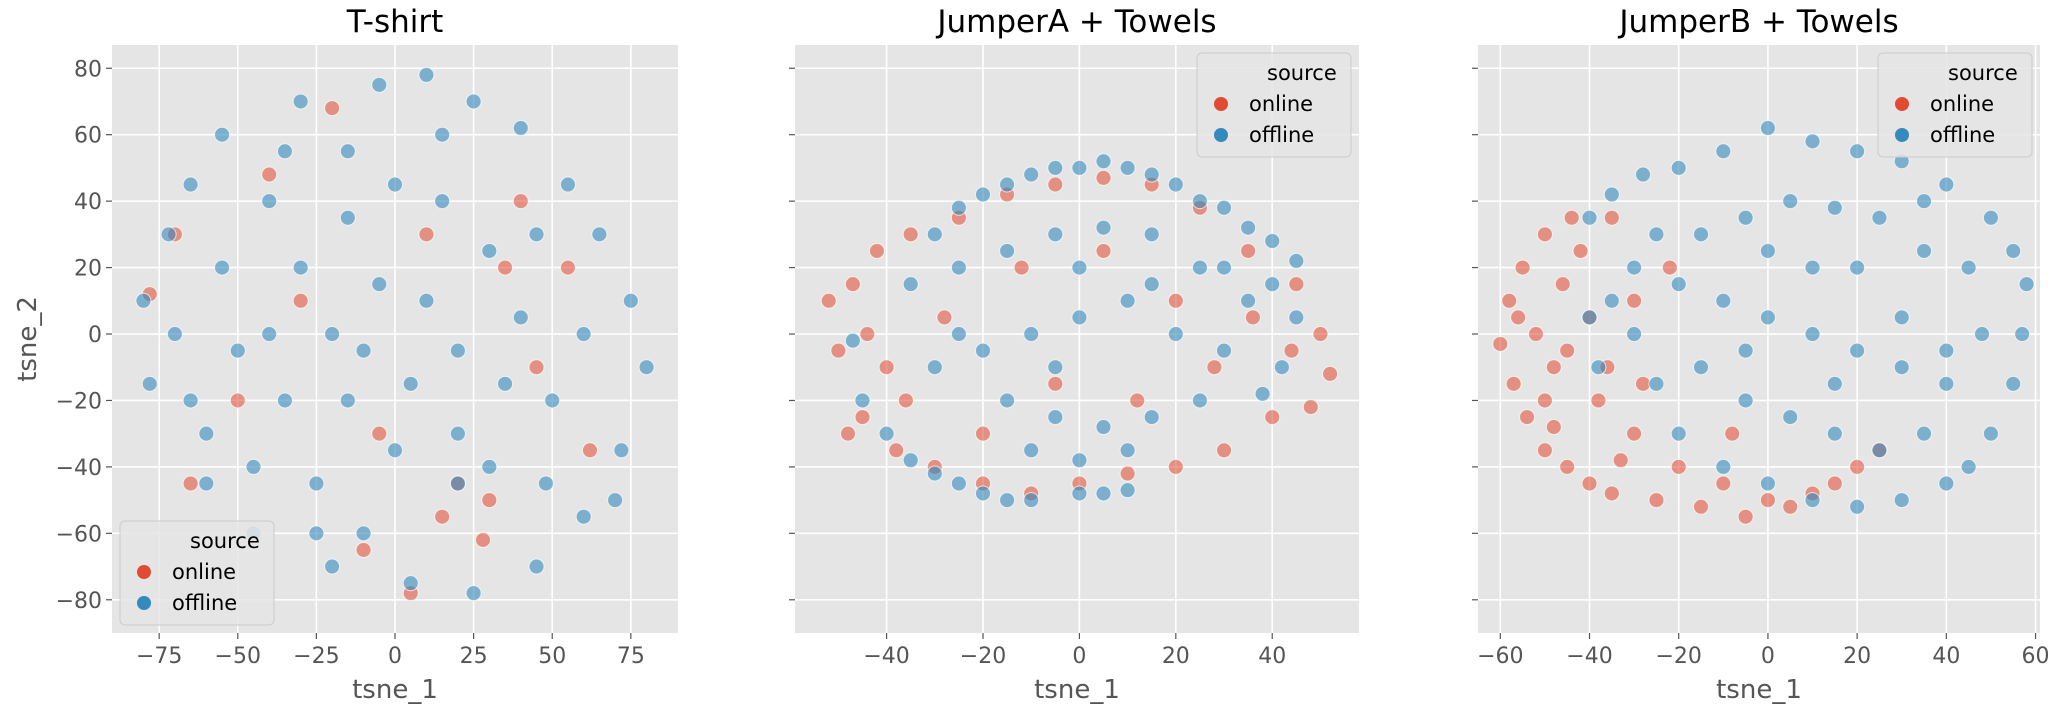 Image resolution: width=2061 pixels, height=710 pixels. Describe the element at coordinates (88, 136) in the screenshot. I see `y-tick-label: 60` at that location.